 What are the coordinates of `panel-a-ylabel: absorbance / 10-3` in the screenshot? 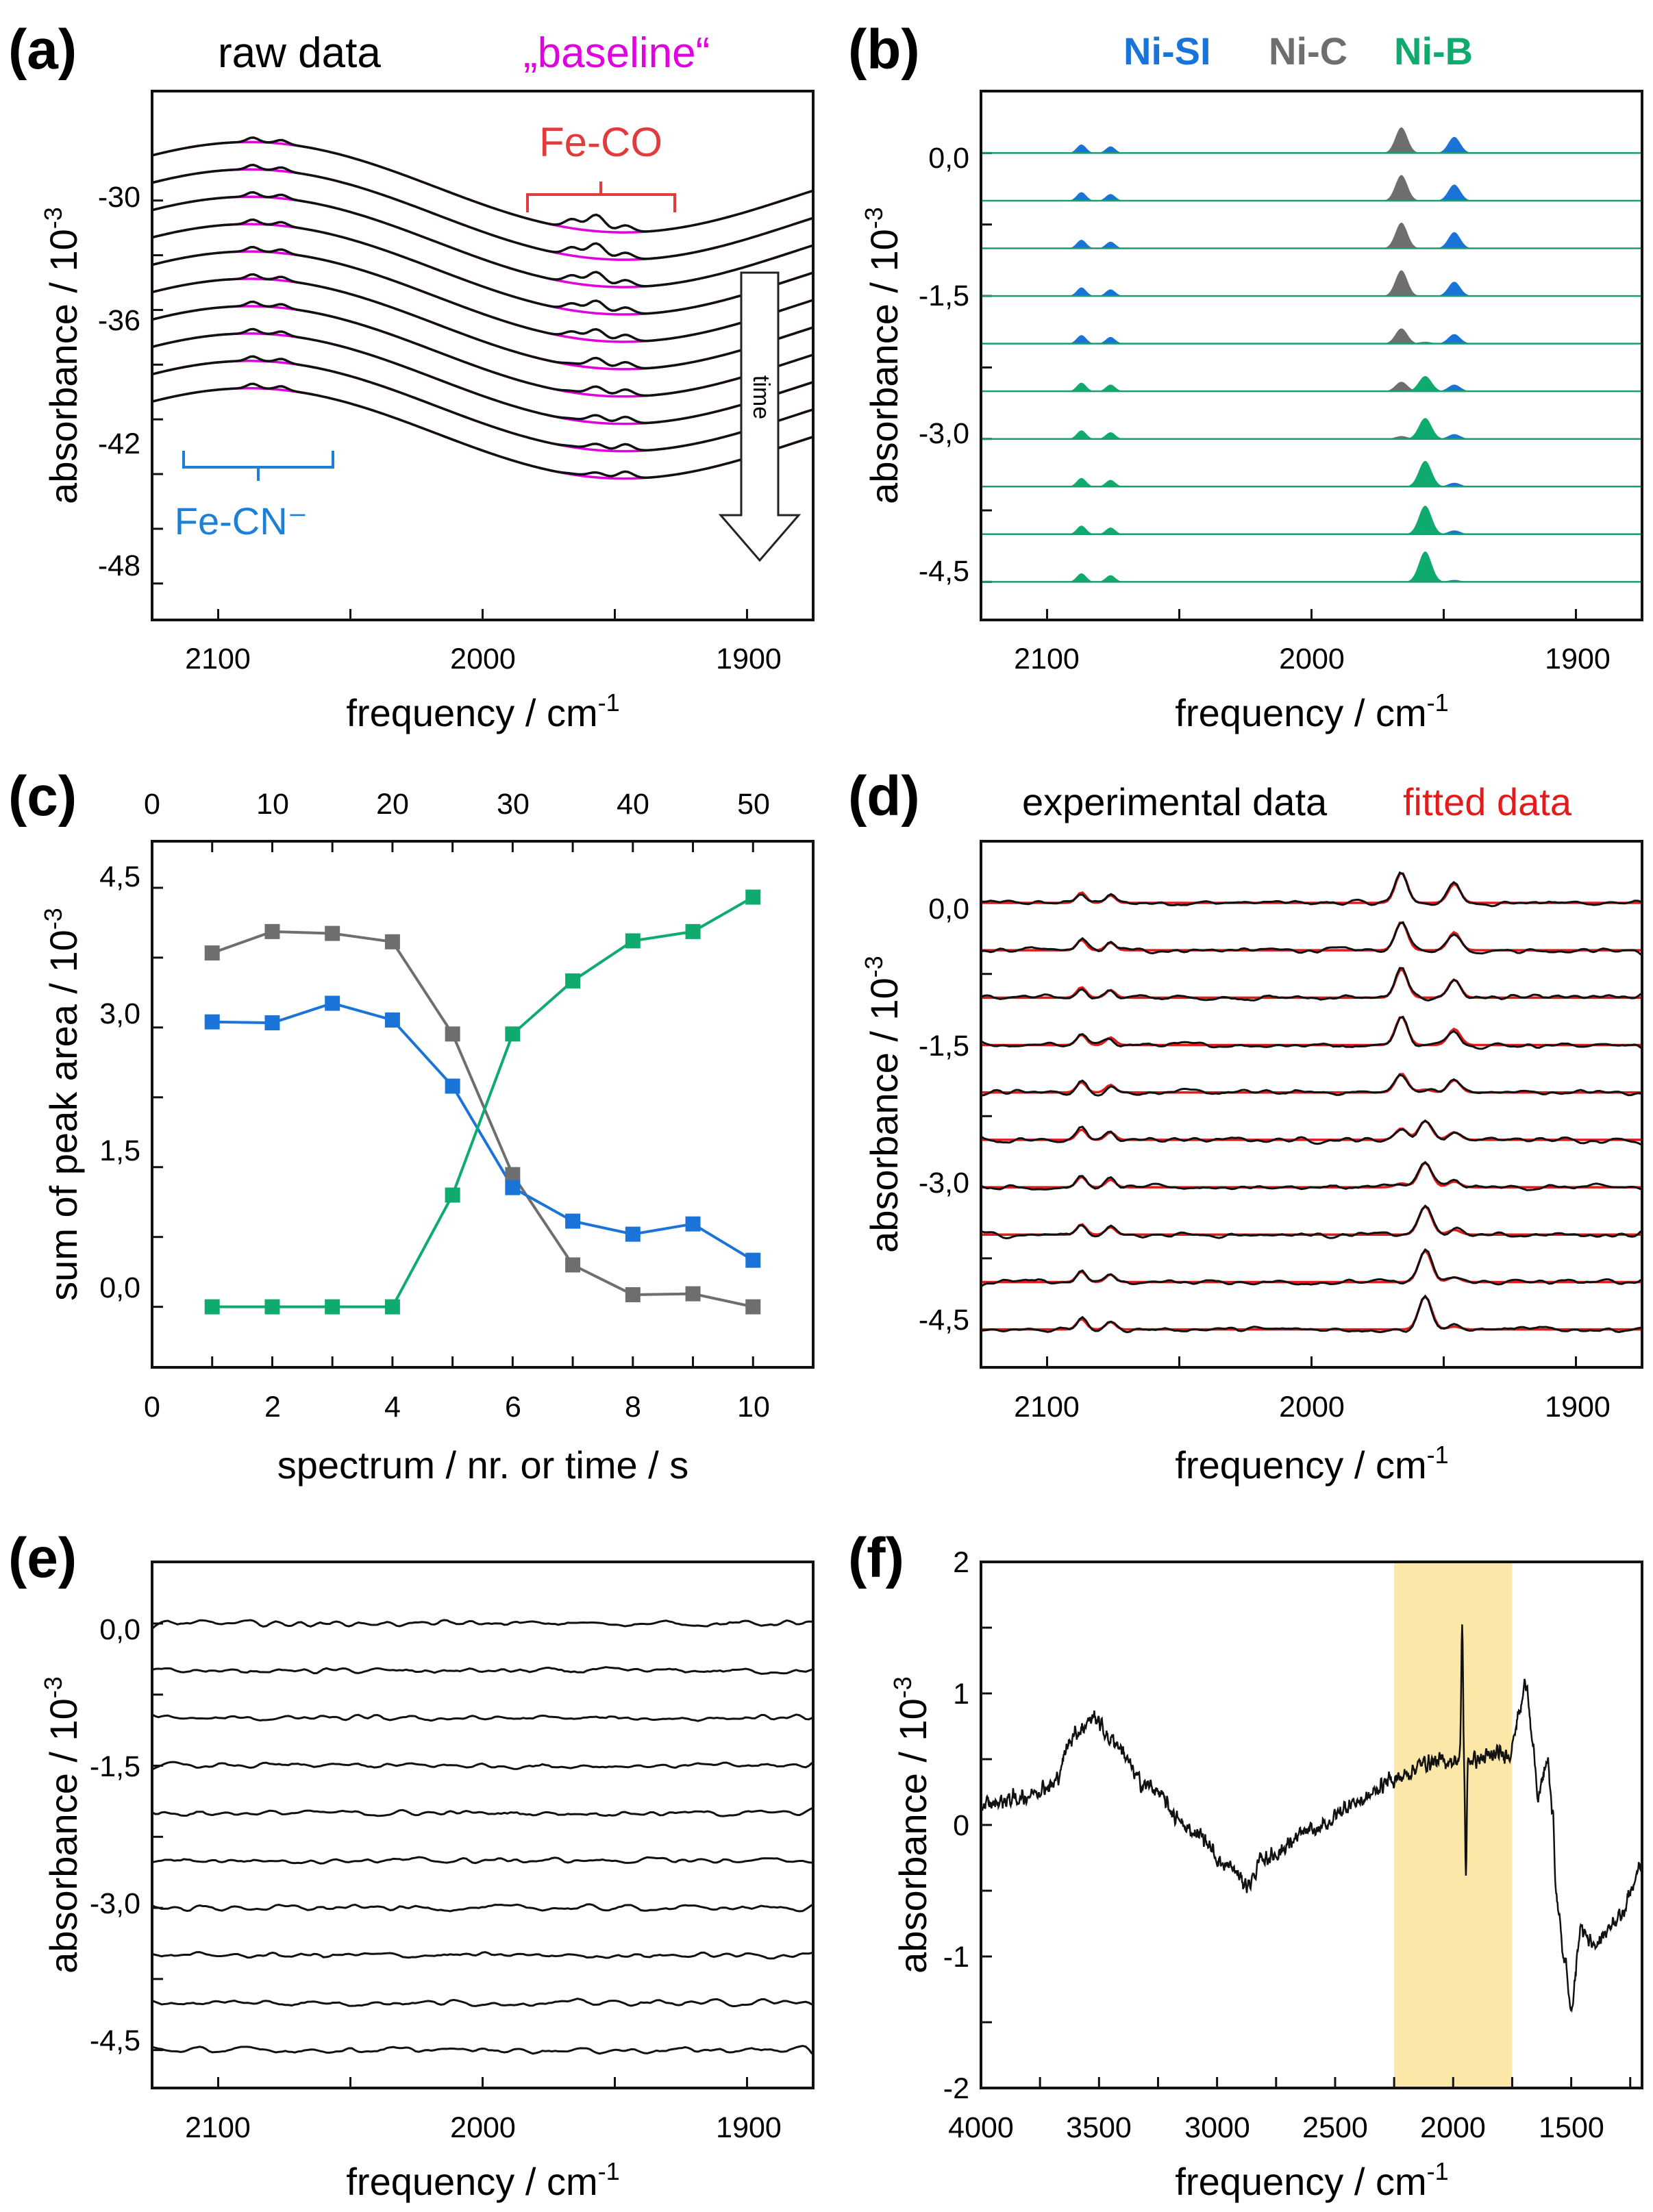 It's located at (62, 355).